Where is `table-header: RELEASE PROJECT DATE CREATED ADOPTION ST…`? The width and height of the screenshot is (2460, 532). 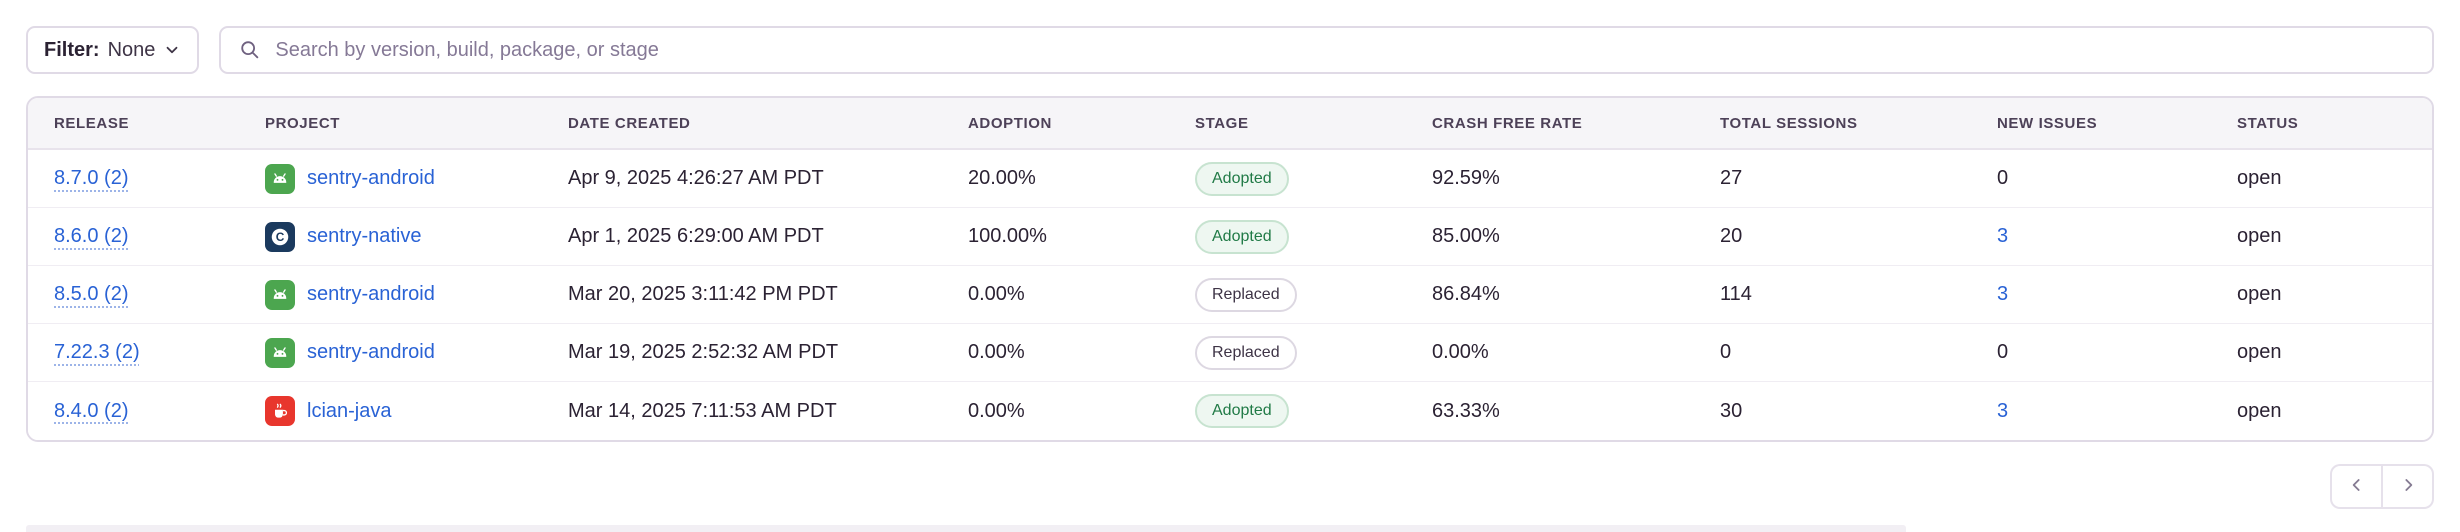 table-header: RELEASE PROJECT DATE CREATED ADOPTION ST… is located at coordinates (1230, 124).